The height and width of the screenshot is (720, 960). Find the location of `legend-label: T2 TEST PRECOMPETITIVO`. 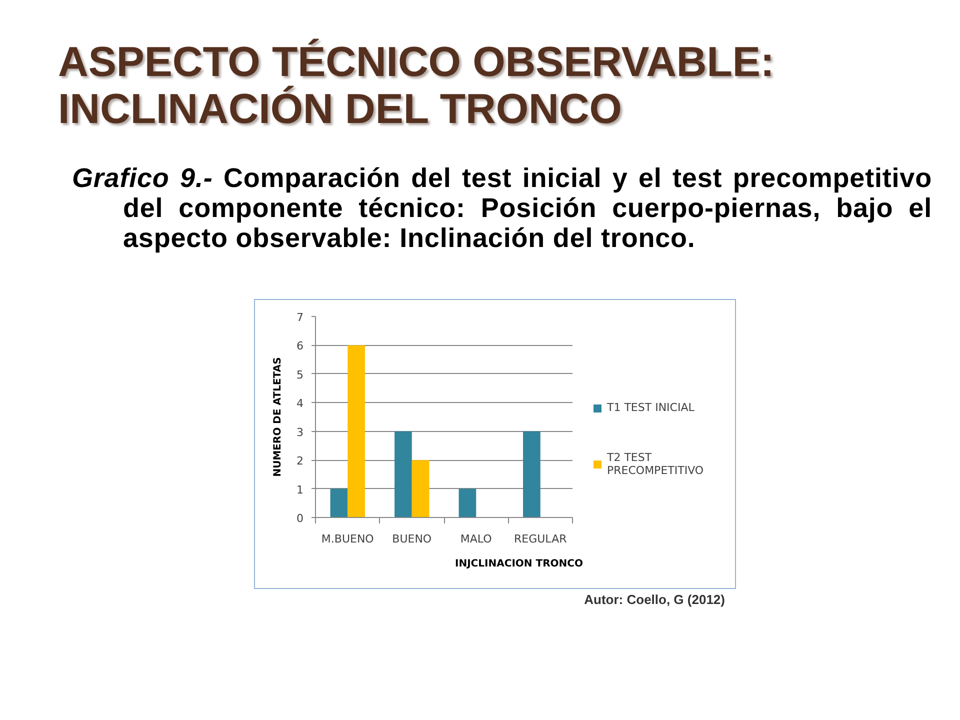

legend-label: T2 TEST PRECOMPETITIVO is located at coordinates (655, 464).